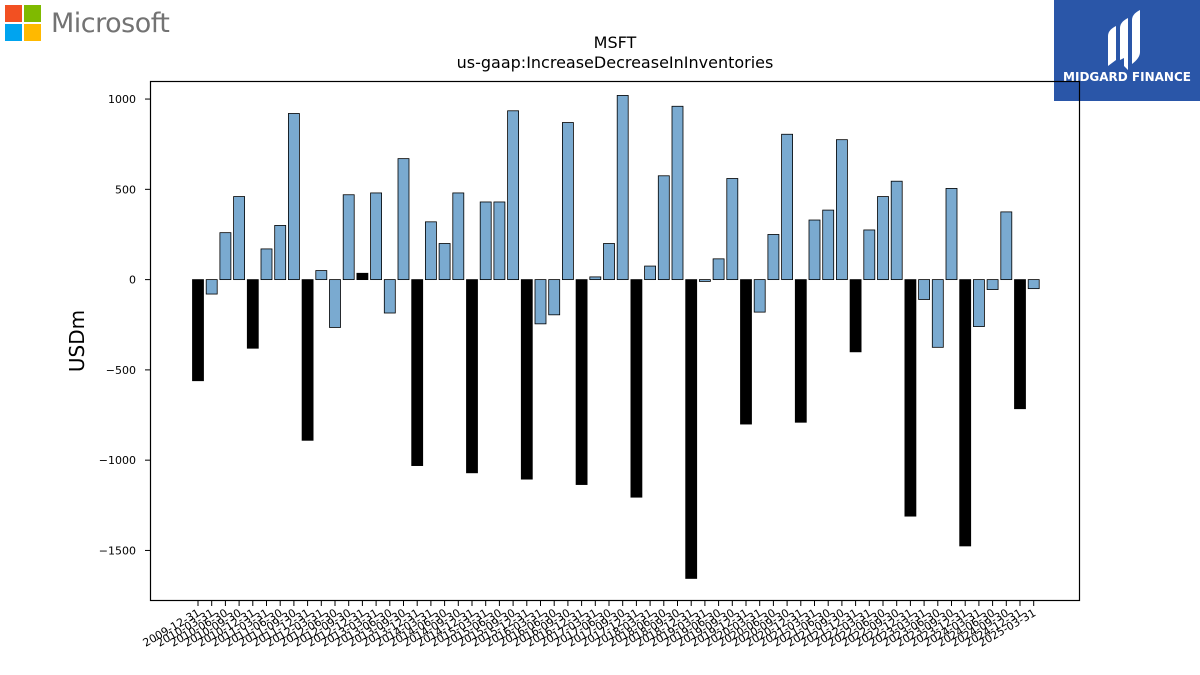  What do you see at coordinates (125, 189) in the screenshot?
I see `y-tick-label: 500` at bounding box center [125, 189].